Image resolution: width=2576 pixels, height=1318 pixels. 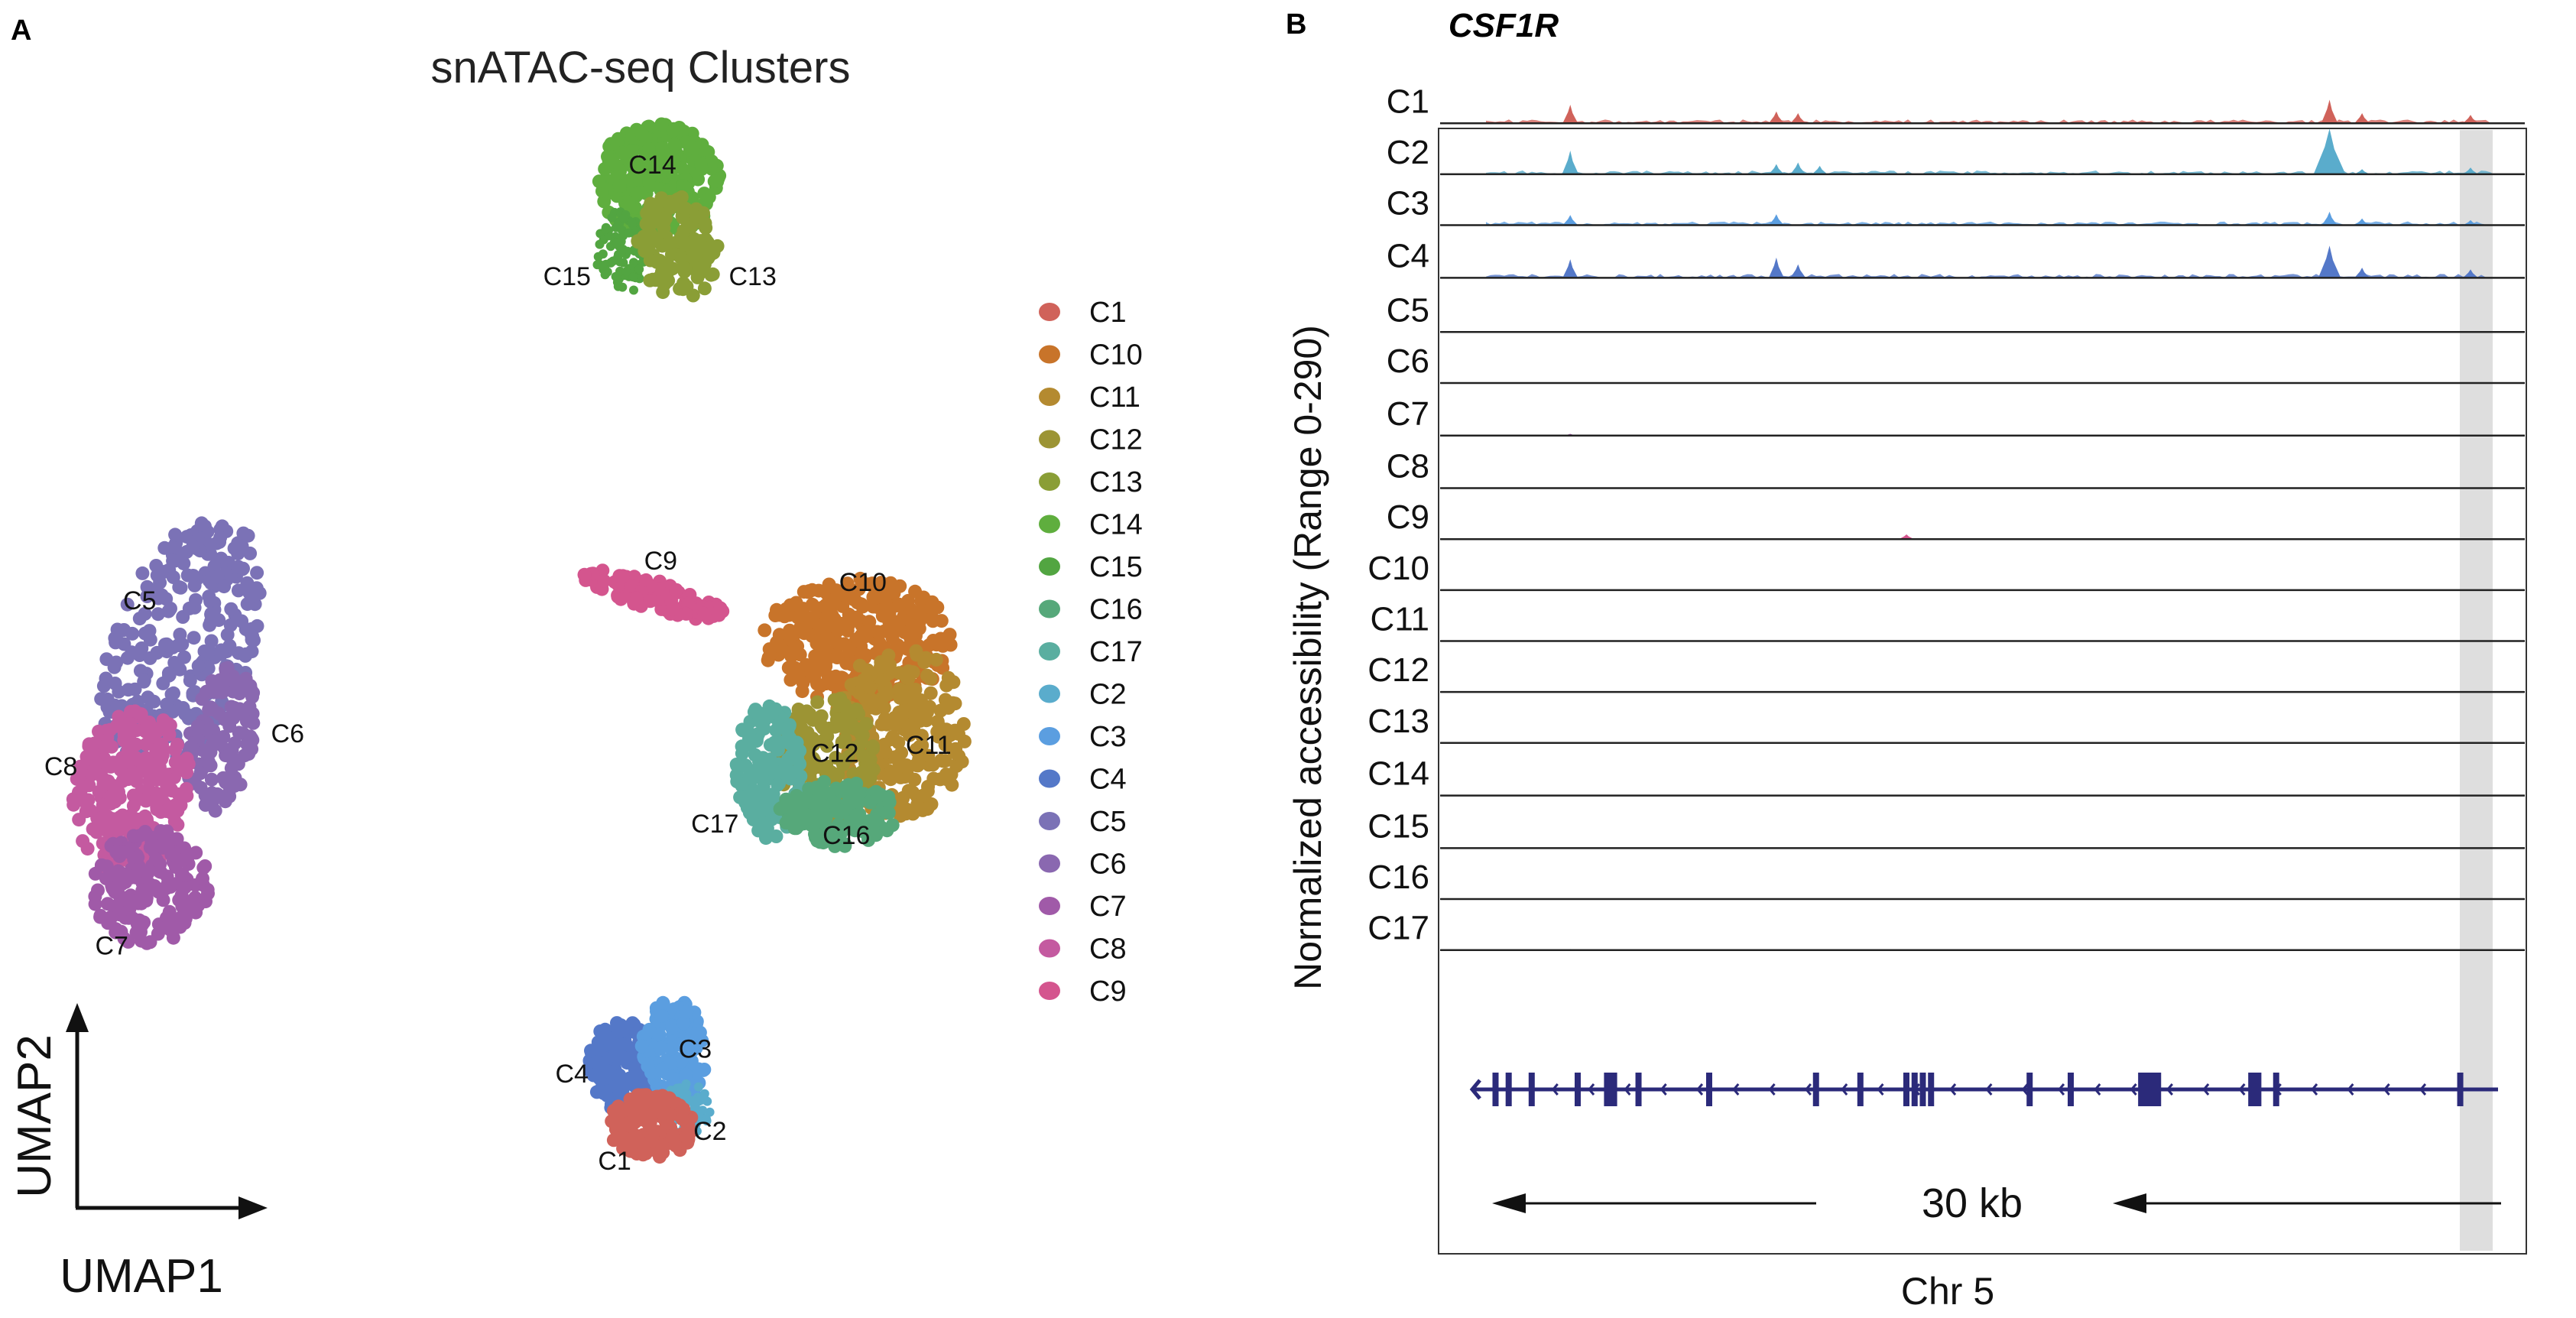 What do you see at coordinates (112, 946) in the screenshot?
I see `cluster-label-c7: C7` at bounding box center [112, 946].